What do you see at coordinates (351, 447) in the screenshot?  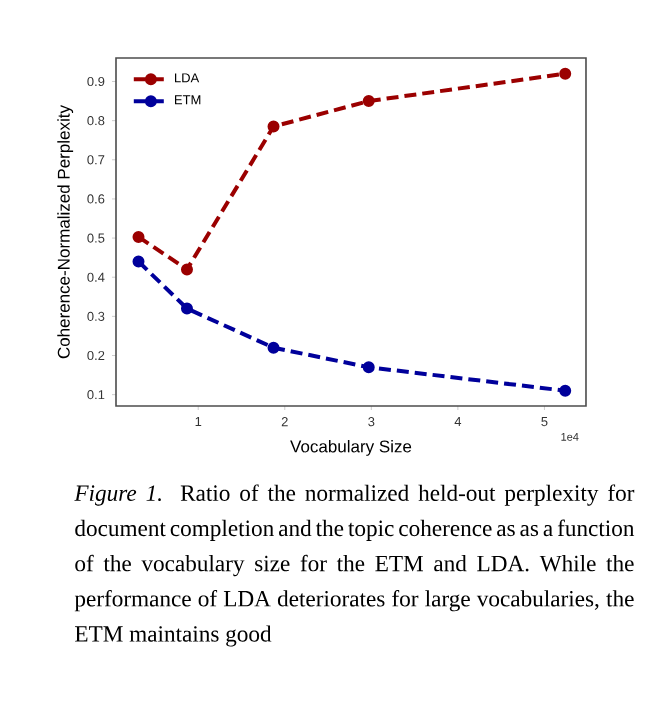 I see `x-axis-title: Vocabulary Size` at bounding box center [351, 447].